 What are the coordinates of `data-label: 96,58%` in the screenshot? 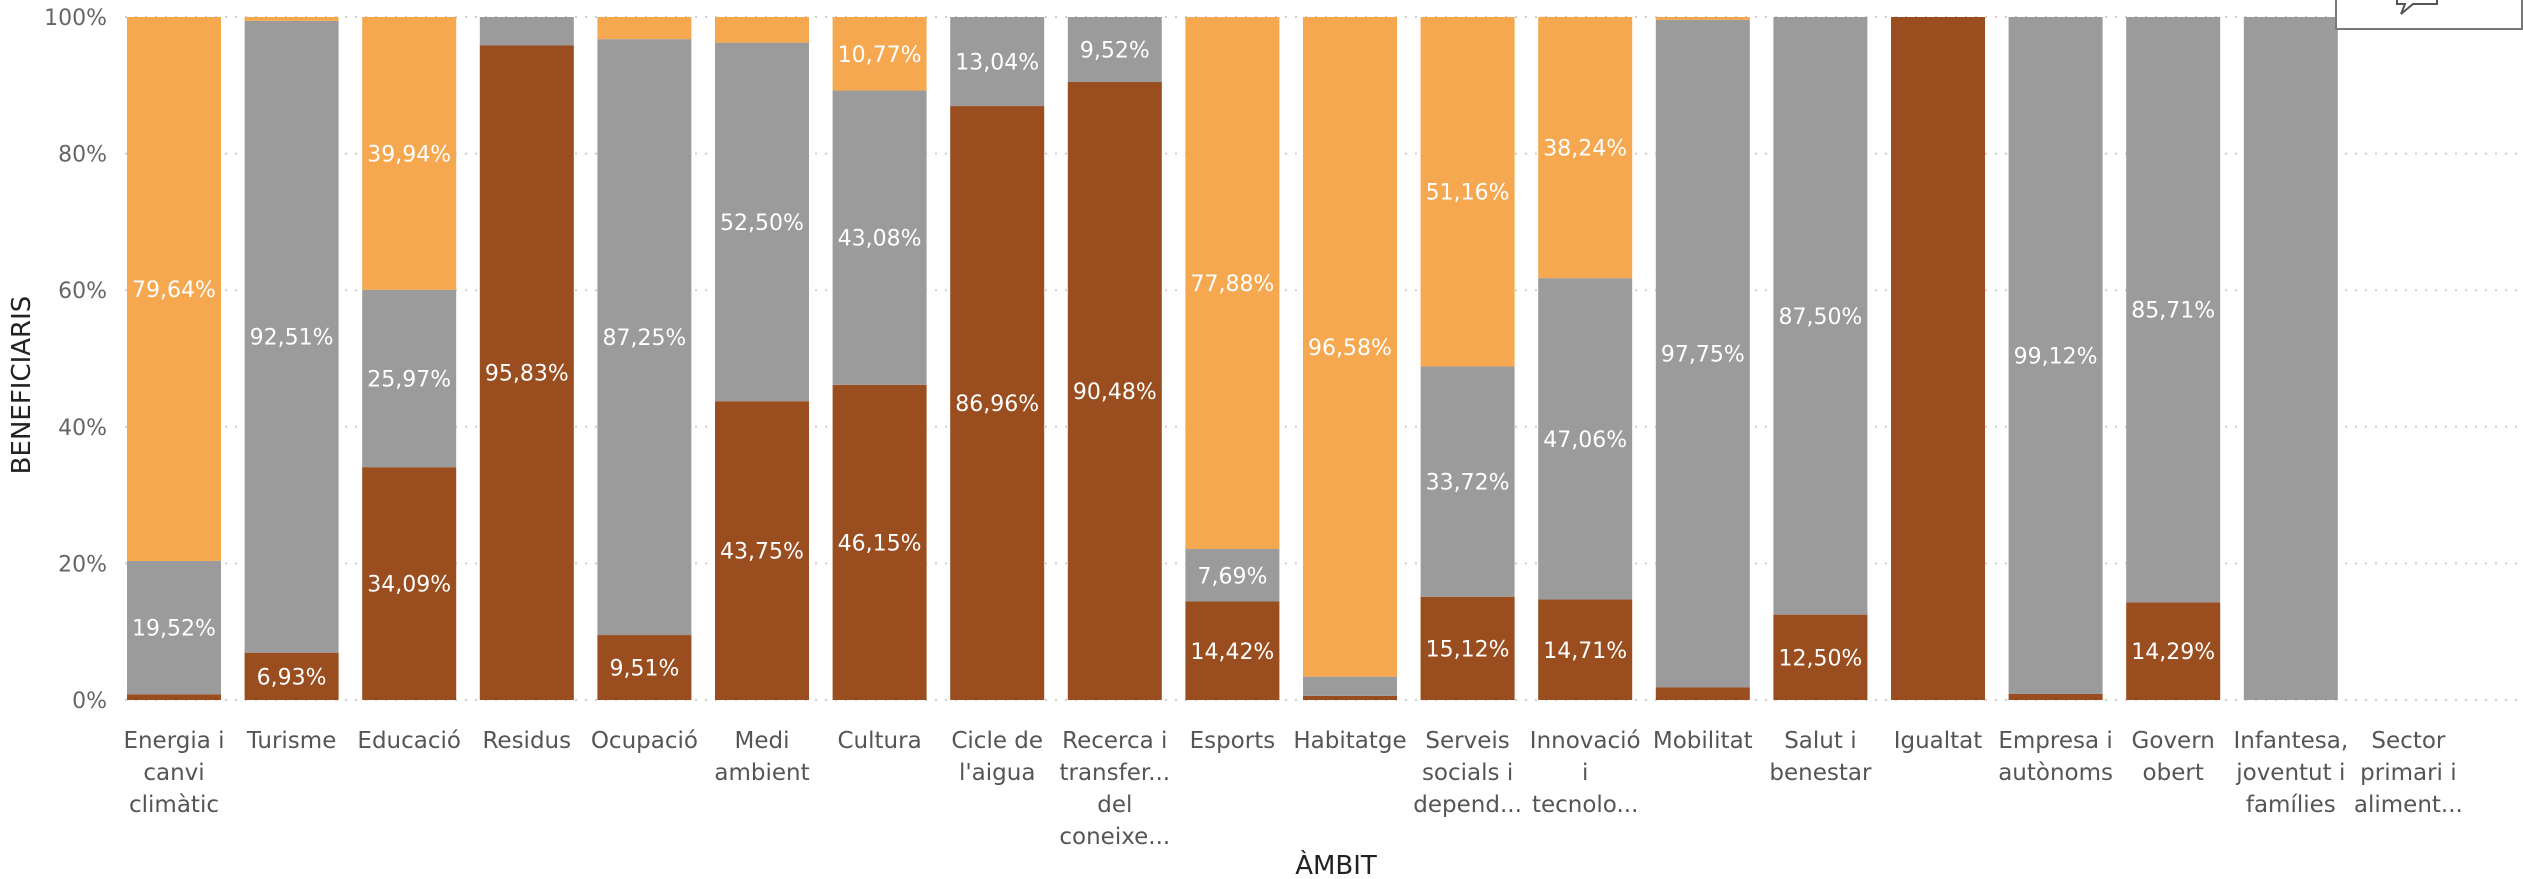 It's located at (1350, 348).